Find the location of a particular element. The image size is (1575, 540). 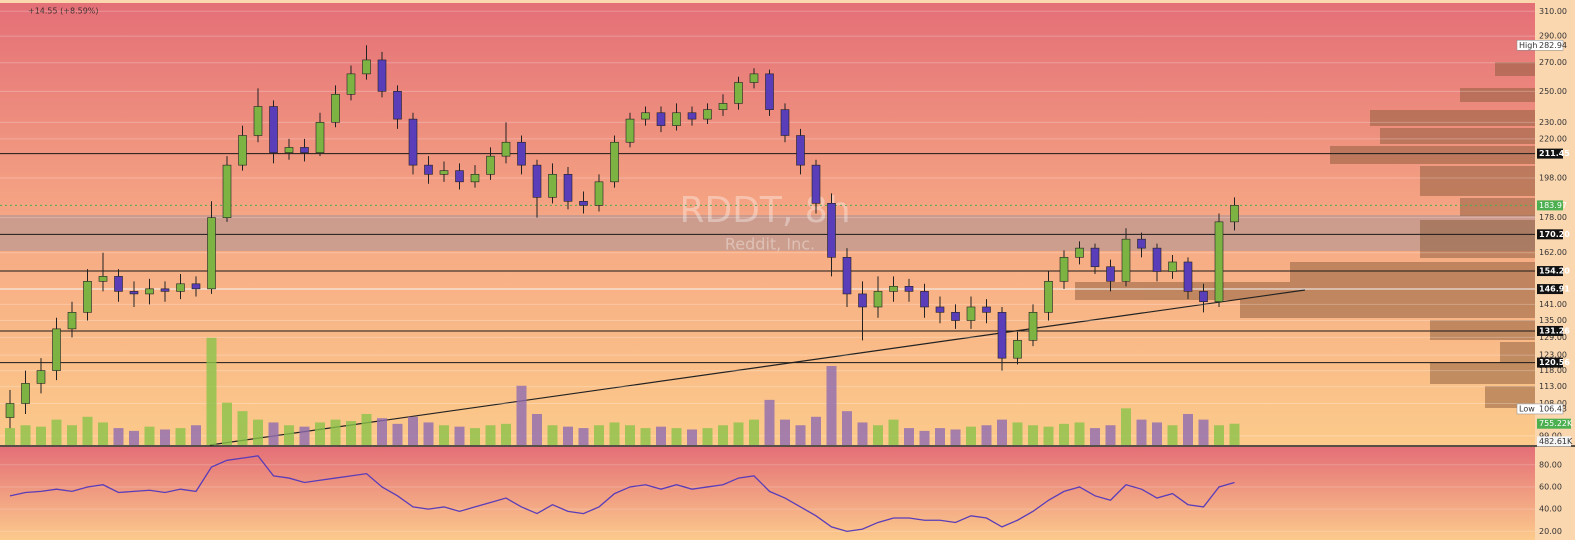

level-label: 120.56 is located at coordinates (1554, 362).